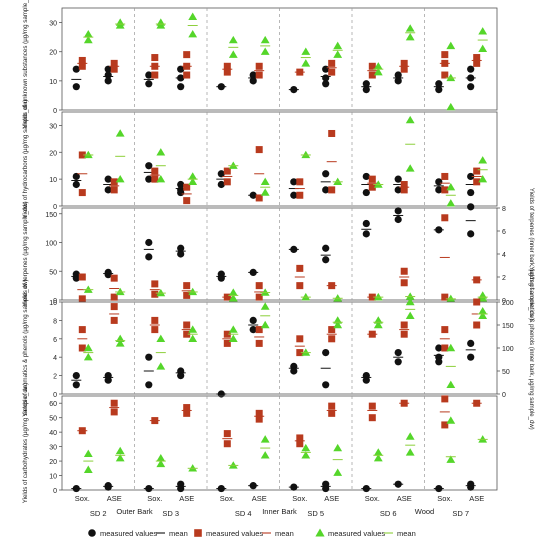  Describe the element at coordinates (25, 159) in the screenshot. I see `y-axis-label: Yields of hydrocarbons (µg/mg sample_dw)` at that location.